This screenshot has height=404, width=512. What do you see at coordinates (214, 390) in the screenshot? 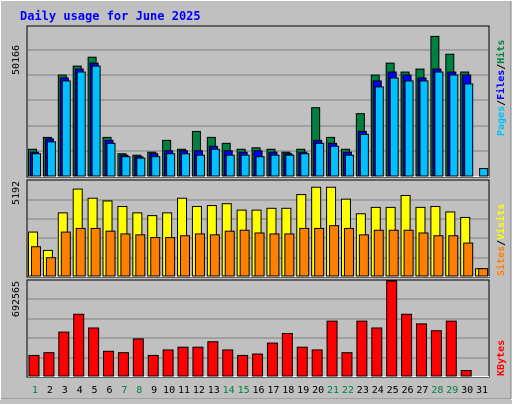
I see `x-tick-label: 13` at bounding box center [214, 390].